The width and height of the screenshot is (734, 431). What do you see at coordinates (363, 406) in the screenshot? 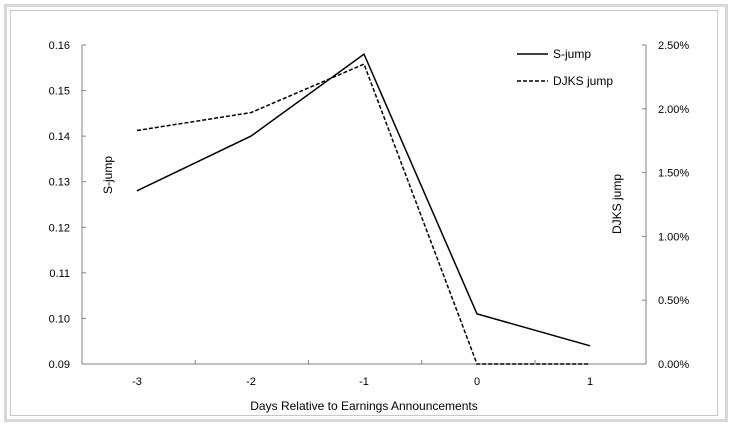
I see `x-axis-label: Days Relative to Earnings Announcements` at bounding box center [363, 406].